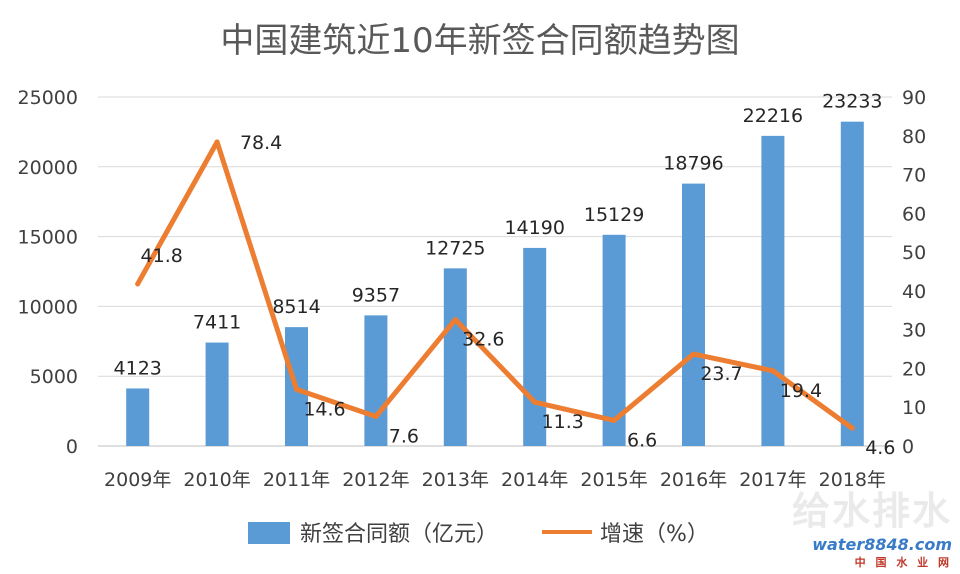  I want to click on x-tick-label: 2011年, so click(296, 480).